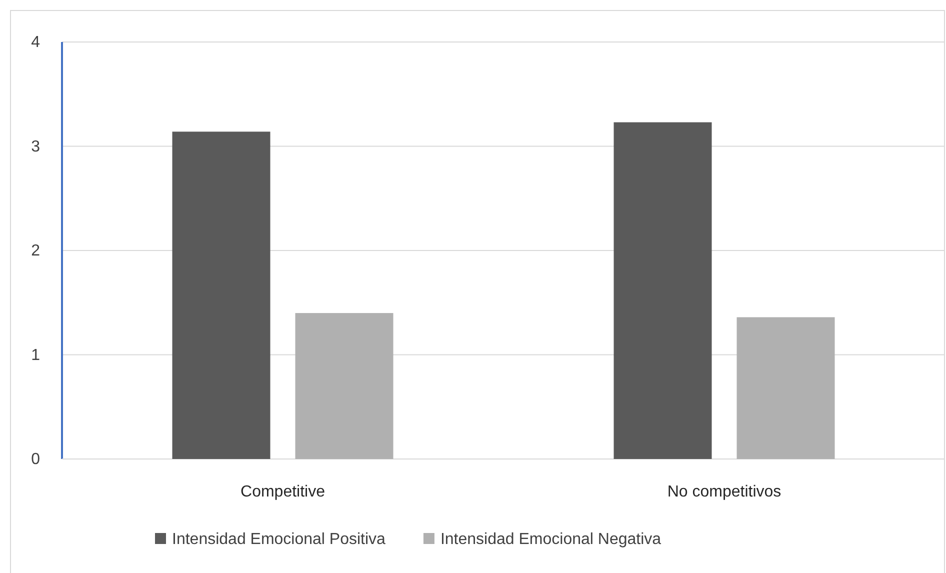 The height and width of the screenshot is (573, 946). What do you see at coordinates (35, 147) in the screenshot?
I see `y-tick-label: 3` at bounding box center [35, 147].